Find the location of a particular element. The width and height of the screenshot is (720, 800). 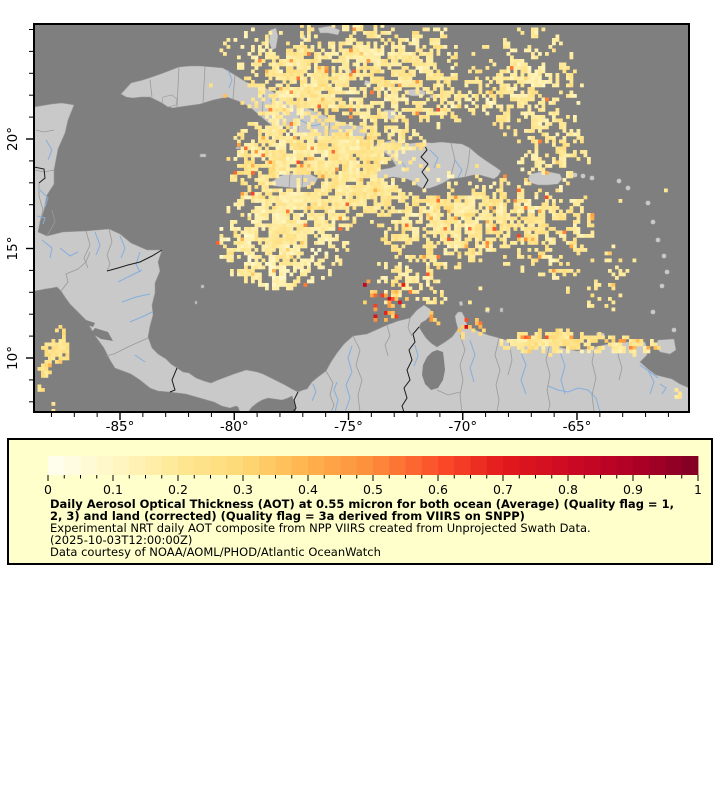

colorbar-tick-label: 0.1 is located at coordinates (113, 489).